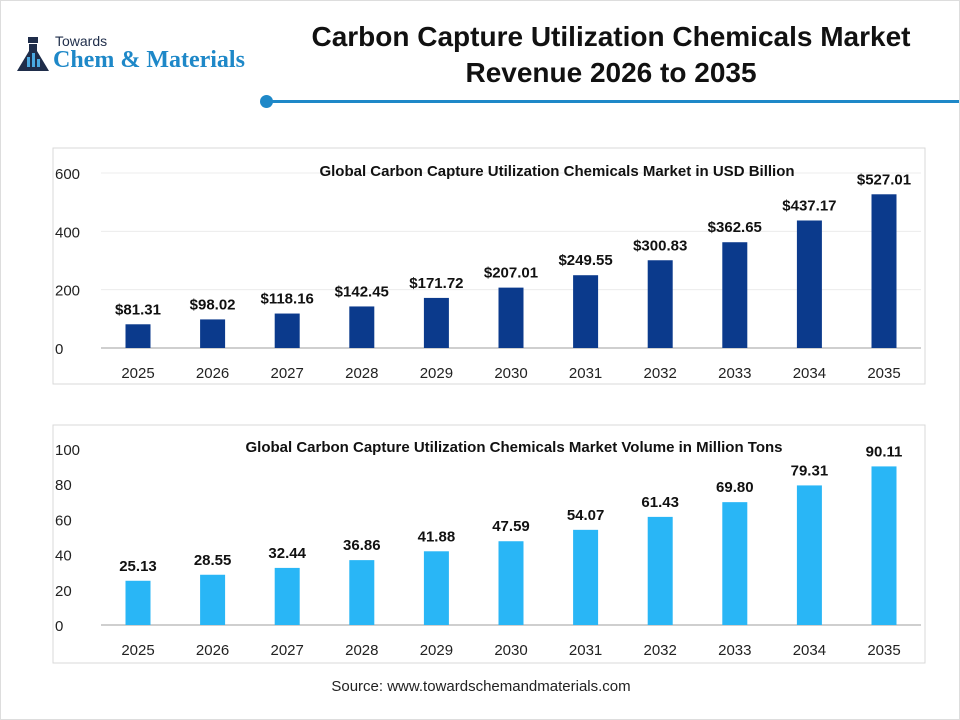 The height and width of the screenshot is (720, 960). I want to click on data-label: 47.59, so click(511, 526).